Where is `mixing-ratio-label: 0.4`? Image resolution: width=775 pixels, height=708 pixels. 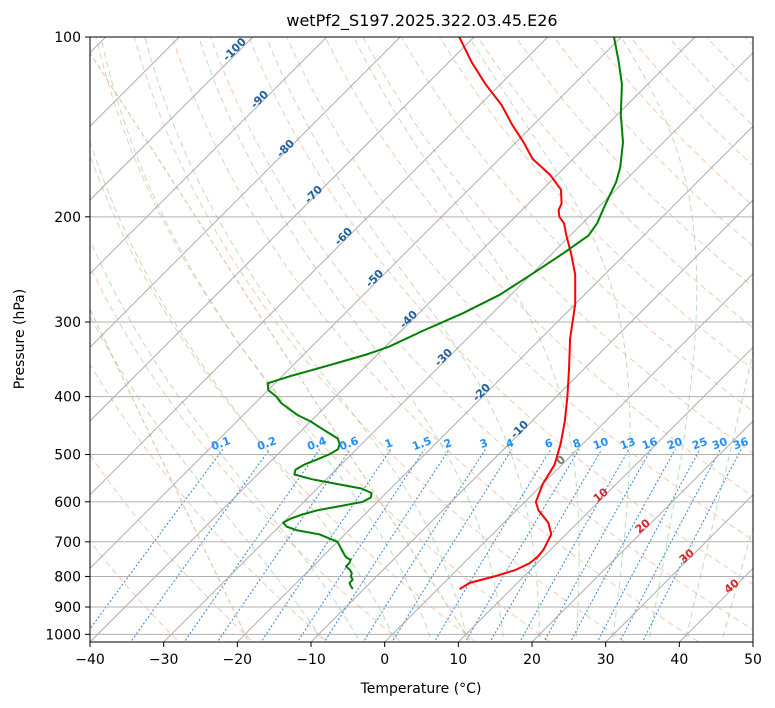 mixing-ratio-label: 0.4 is located at coordinates (316, 443).